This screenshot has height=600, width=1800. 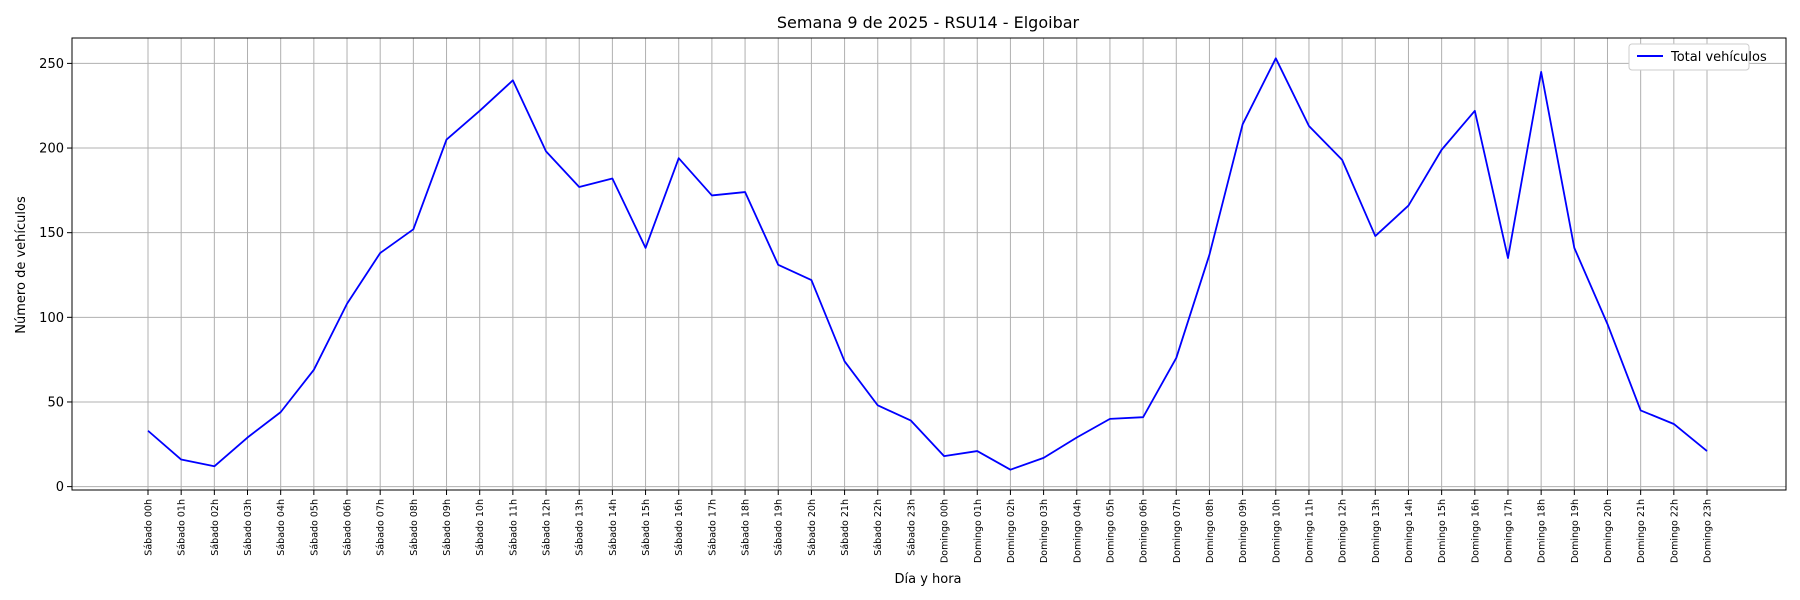 I want to click on x-tick-label: Sábado 12h, so click(x=547, y=527).